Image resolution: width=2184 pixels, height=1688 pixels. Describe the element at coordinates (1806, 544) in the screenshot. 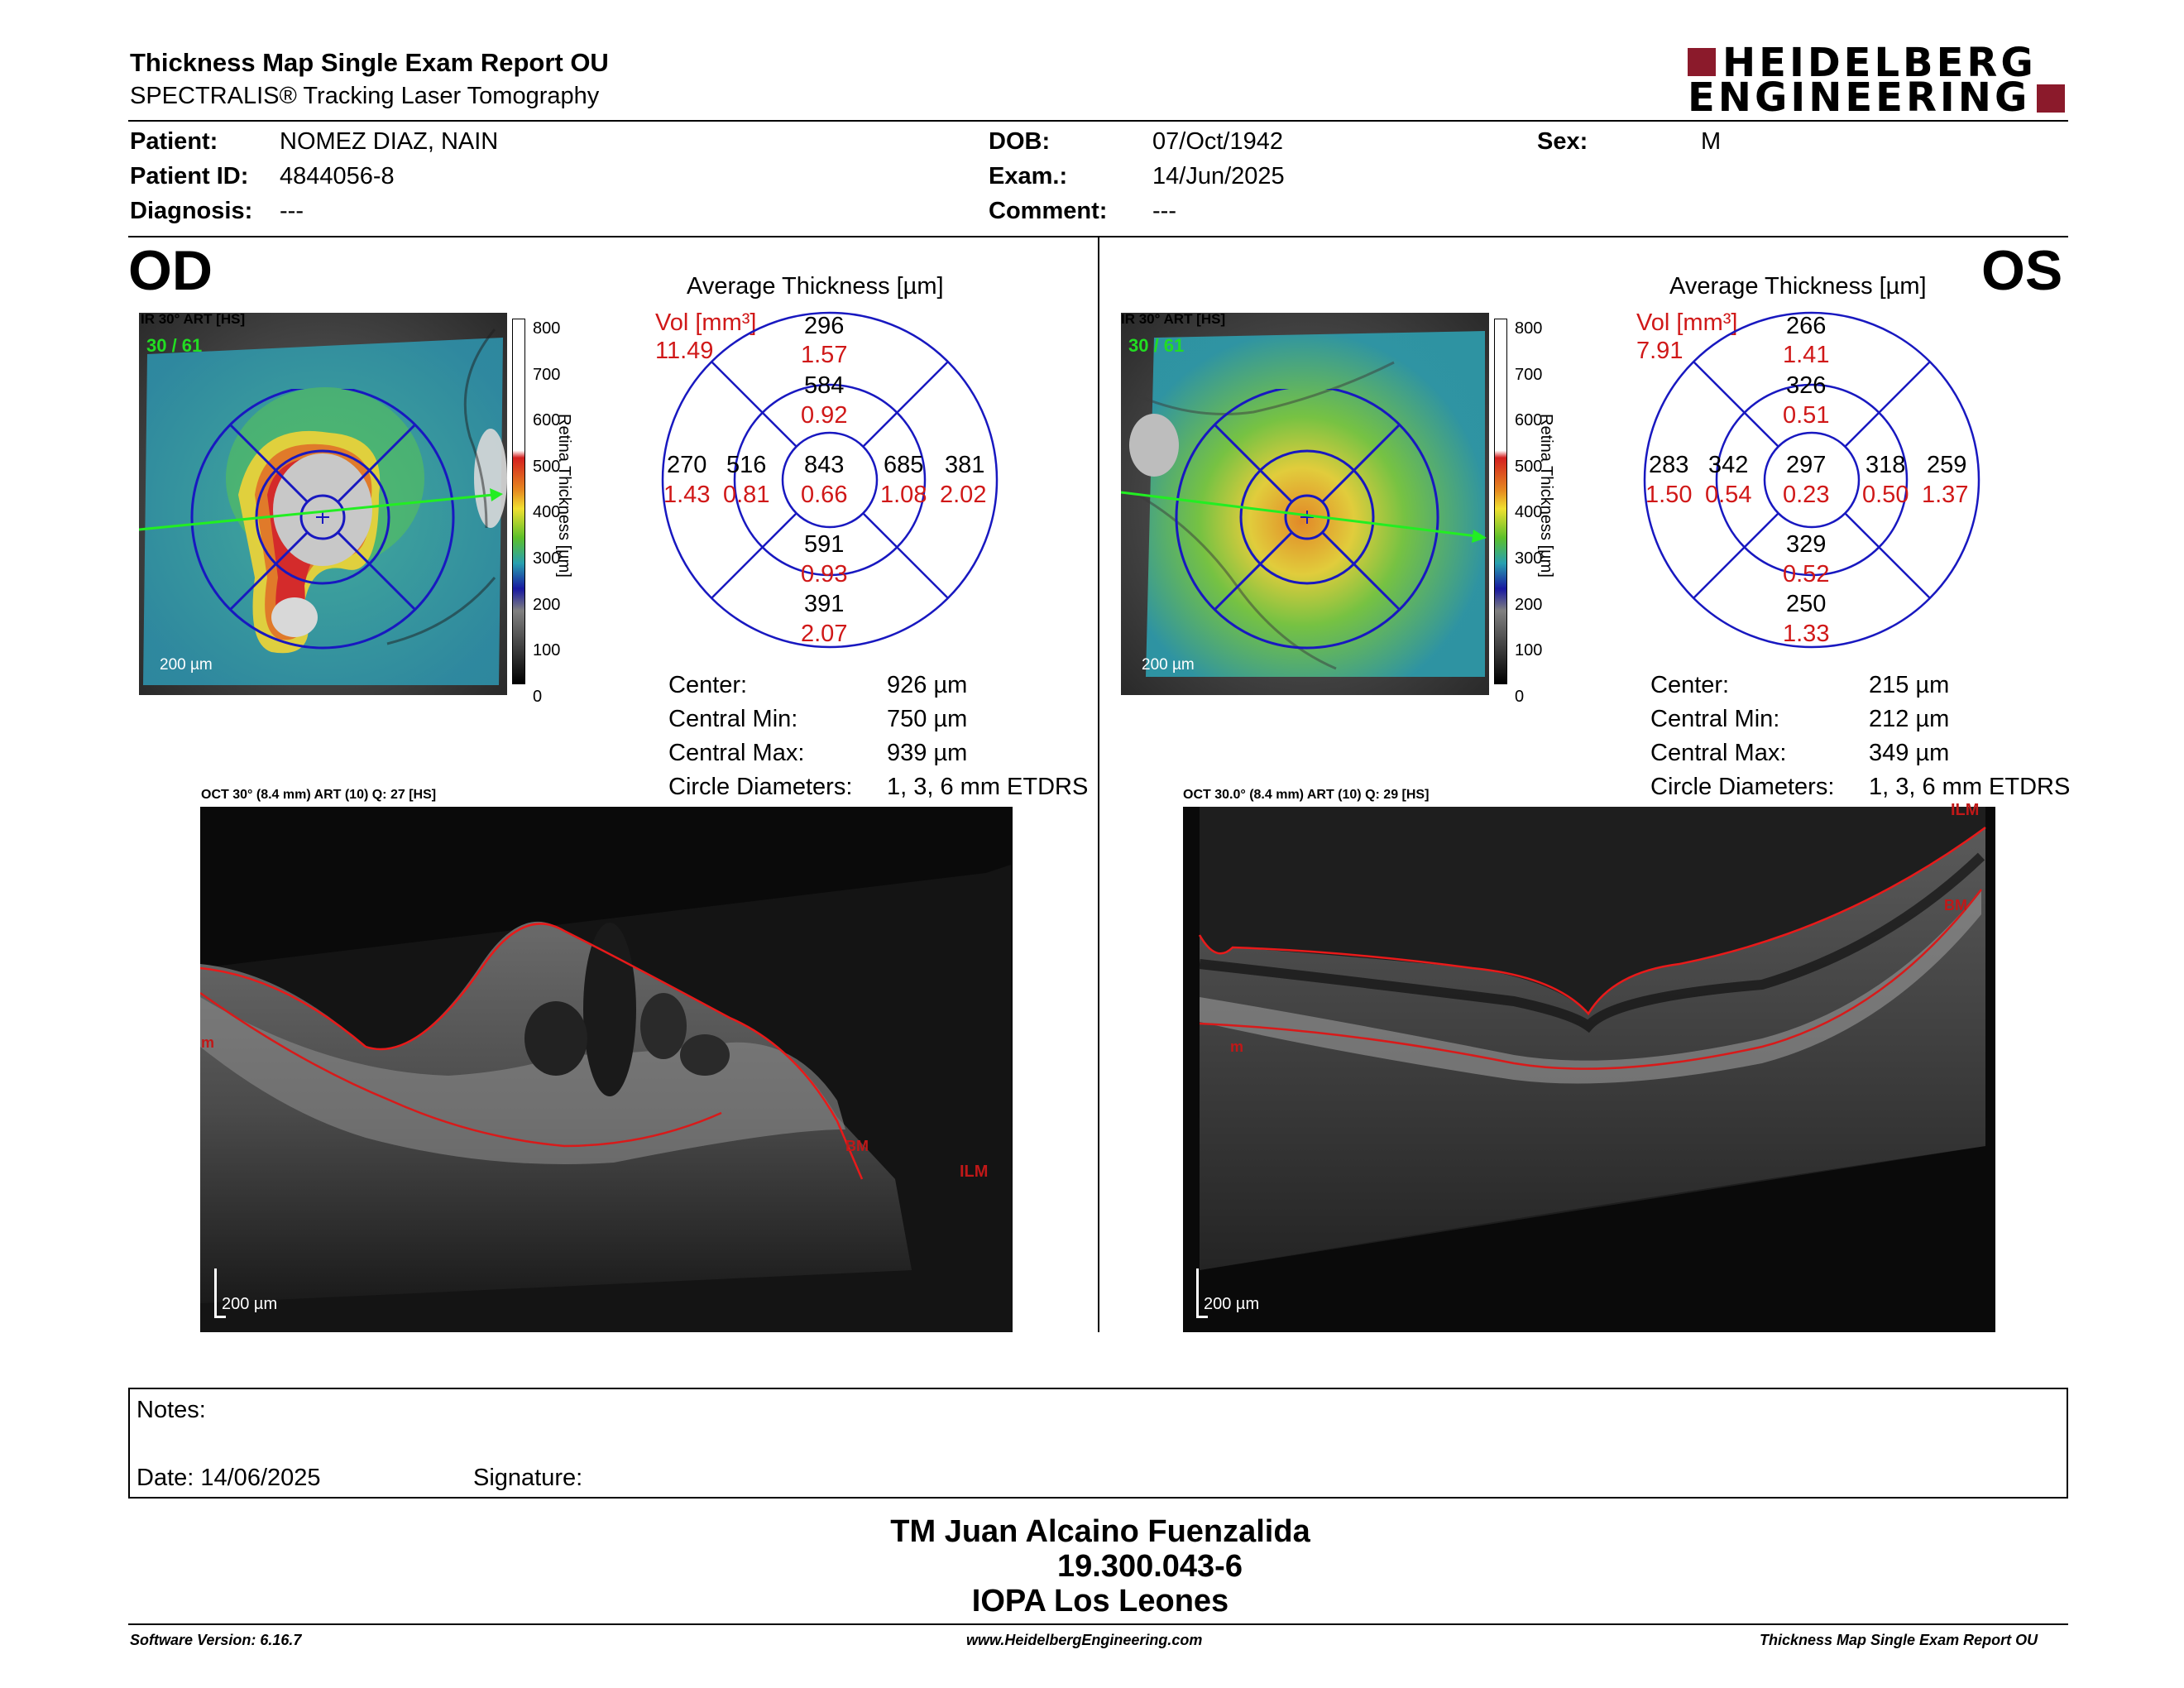

I see `os-inner-inf-thickness: 329` at that location.